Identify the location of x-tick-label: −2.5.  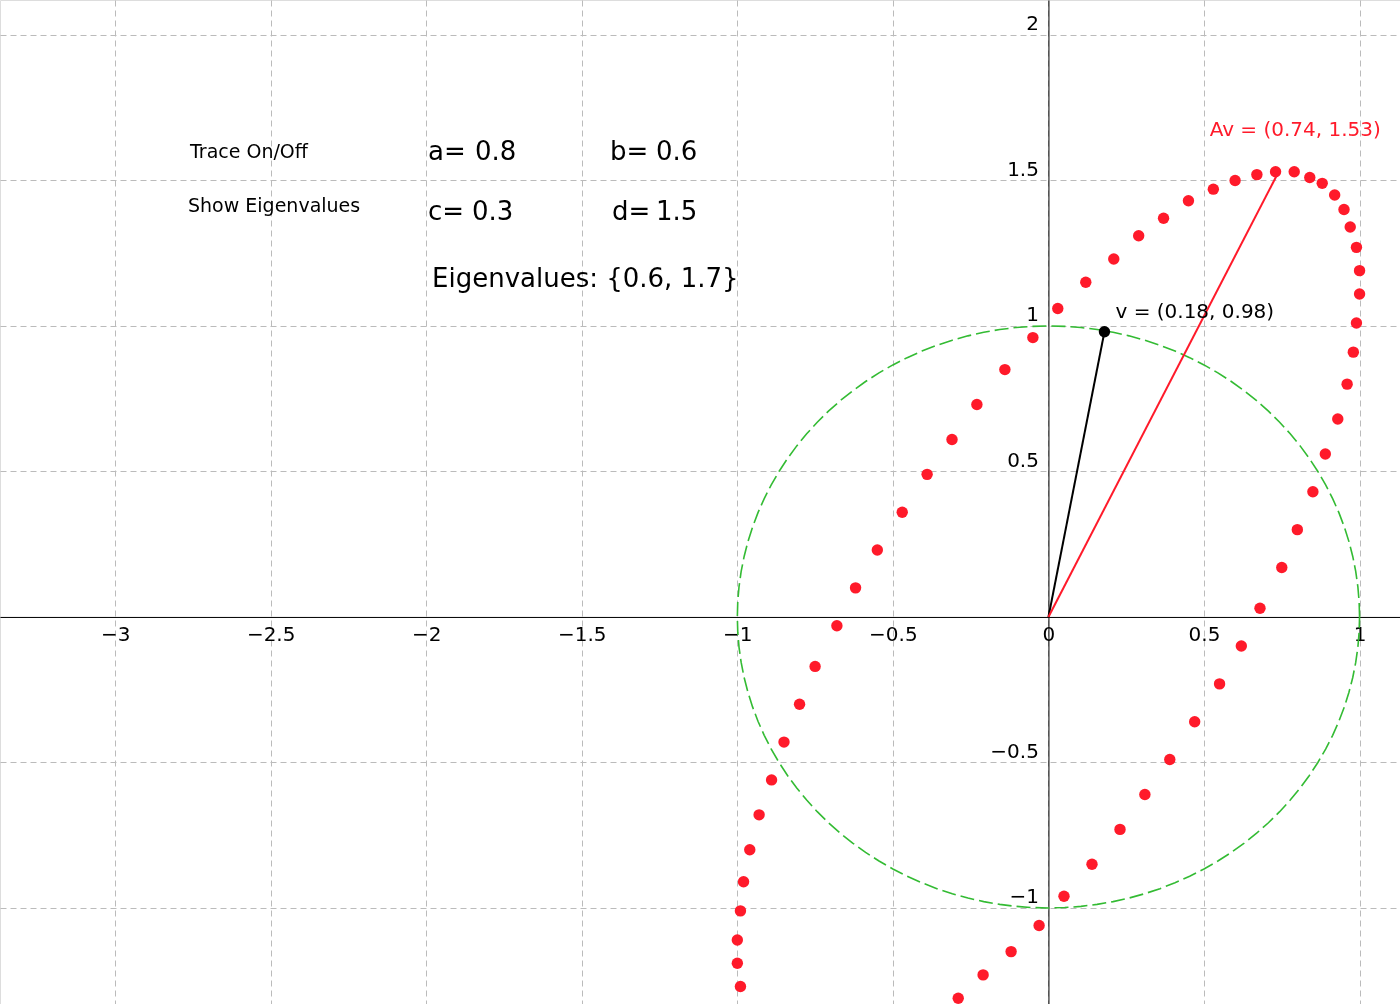
(271, 634).